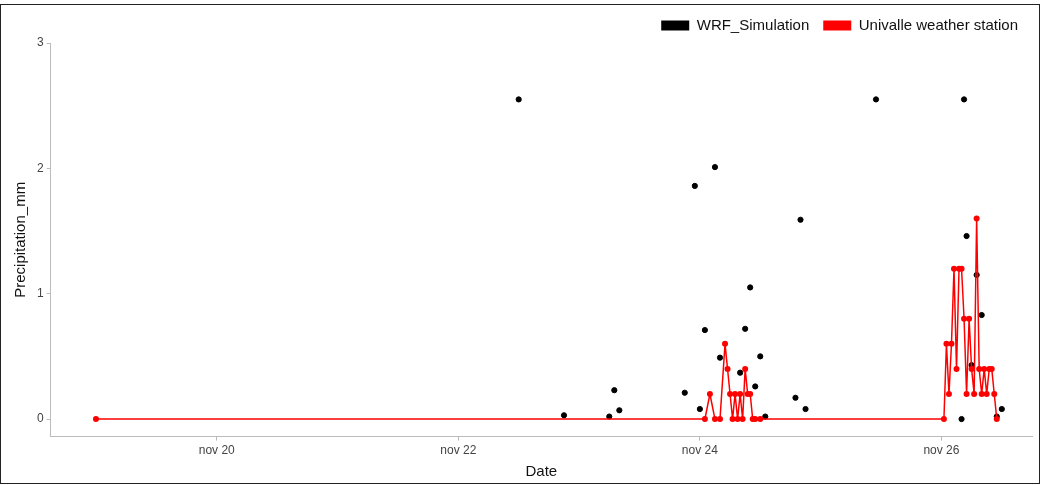 This screenshot has width=1042, height=485. Describe the element at coordinates (217, 450) in the screenshot. I see `x-tick-label: nov 20` at that location.